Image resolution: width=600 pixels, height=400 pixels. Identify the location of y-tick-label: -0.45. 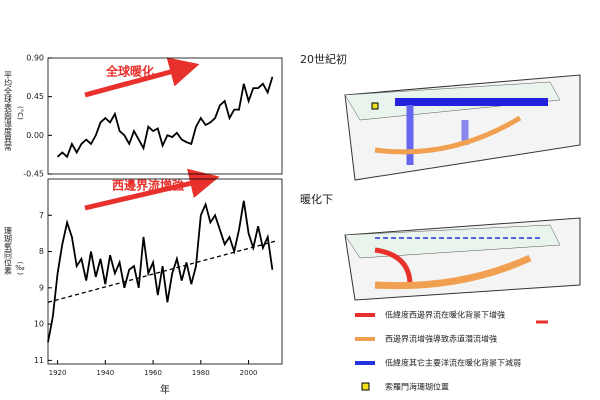
(33, 174).